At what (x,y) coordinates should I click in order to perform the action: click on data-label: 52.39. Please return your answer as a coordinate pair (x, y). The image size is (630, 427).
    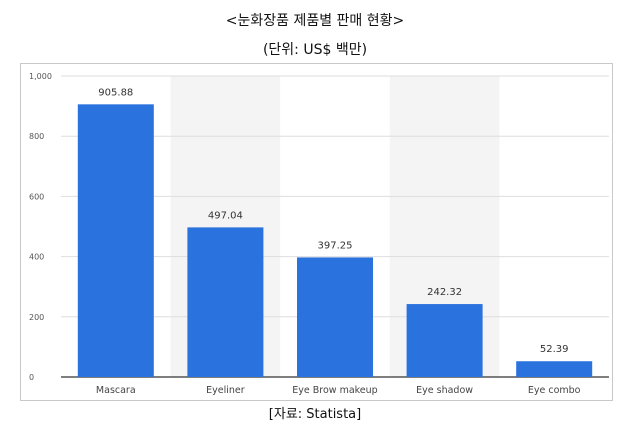
    Looking at the image, I should click on (554, 349).